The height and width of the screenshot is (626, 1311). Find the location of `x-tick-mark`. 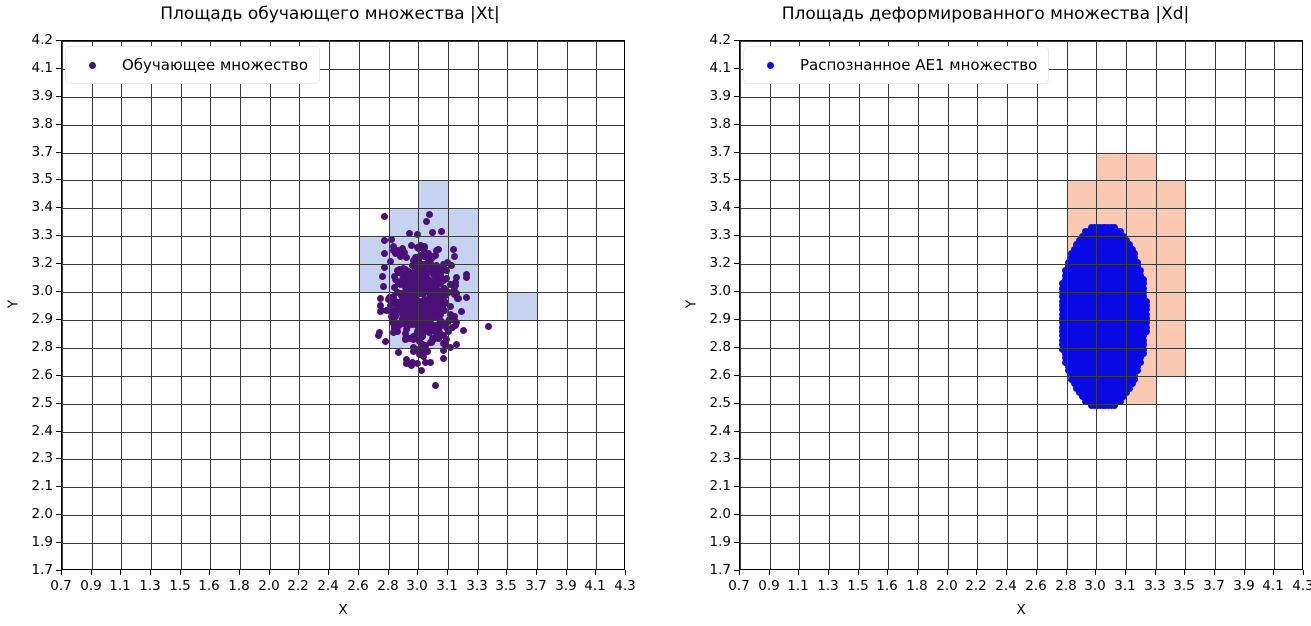

x-tick-mark is located at coordinates (626, 572).